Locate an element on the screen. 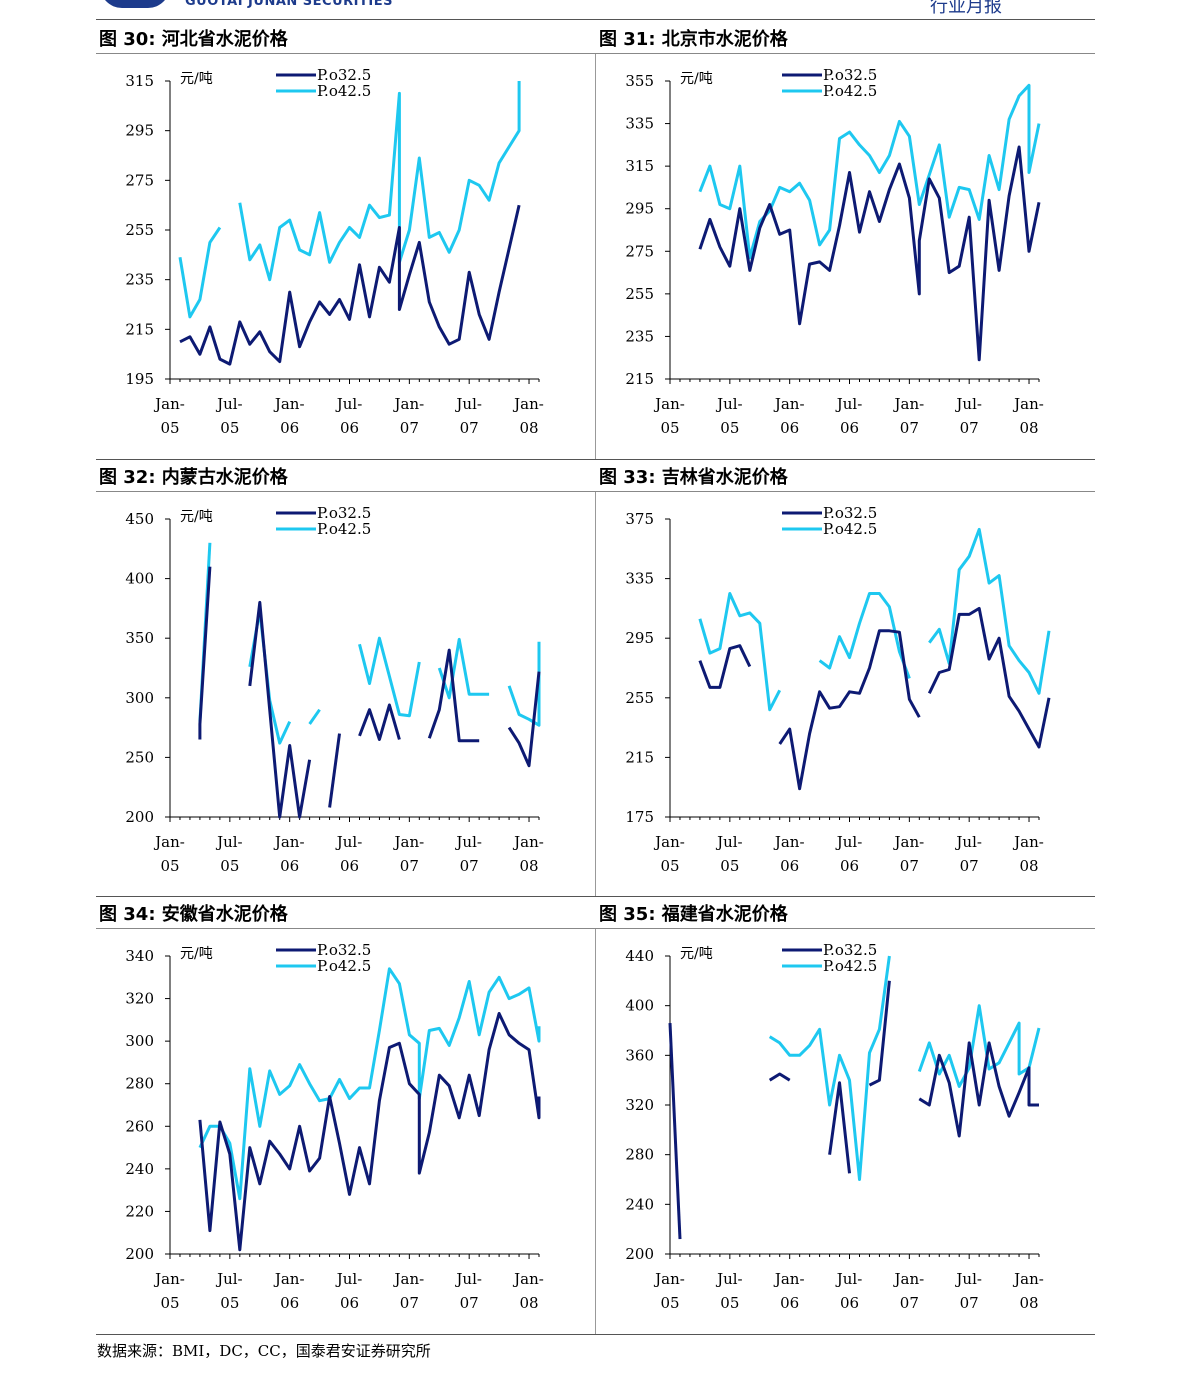 Image resolution: width=1190 pixels, height=1381 pixels. y-tick-label: 450 is located at coordinates (139, 519).